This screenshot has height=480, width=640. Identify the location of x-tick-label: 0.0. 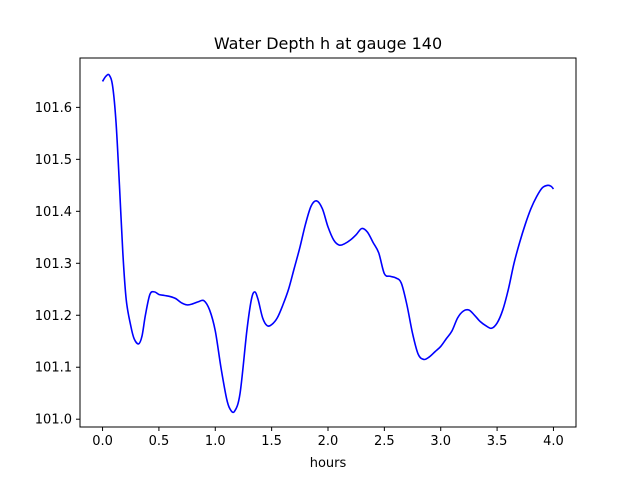
(102, 441).